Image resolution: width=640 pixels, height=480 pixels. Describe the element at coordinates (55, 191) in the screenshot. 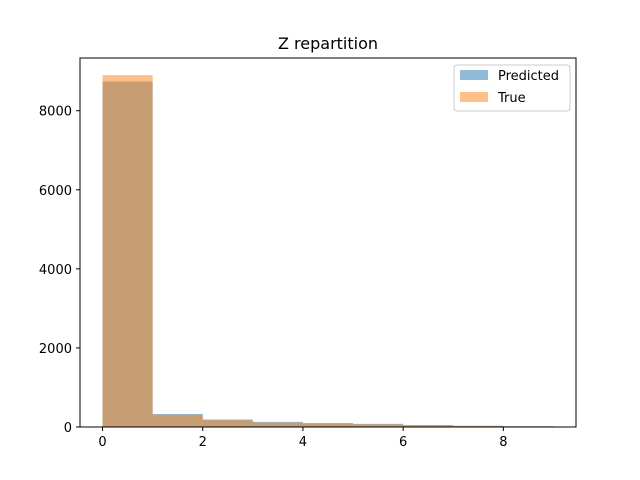

I see `y-tick-label: 6000` at that location.